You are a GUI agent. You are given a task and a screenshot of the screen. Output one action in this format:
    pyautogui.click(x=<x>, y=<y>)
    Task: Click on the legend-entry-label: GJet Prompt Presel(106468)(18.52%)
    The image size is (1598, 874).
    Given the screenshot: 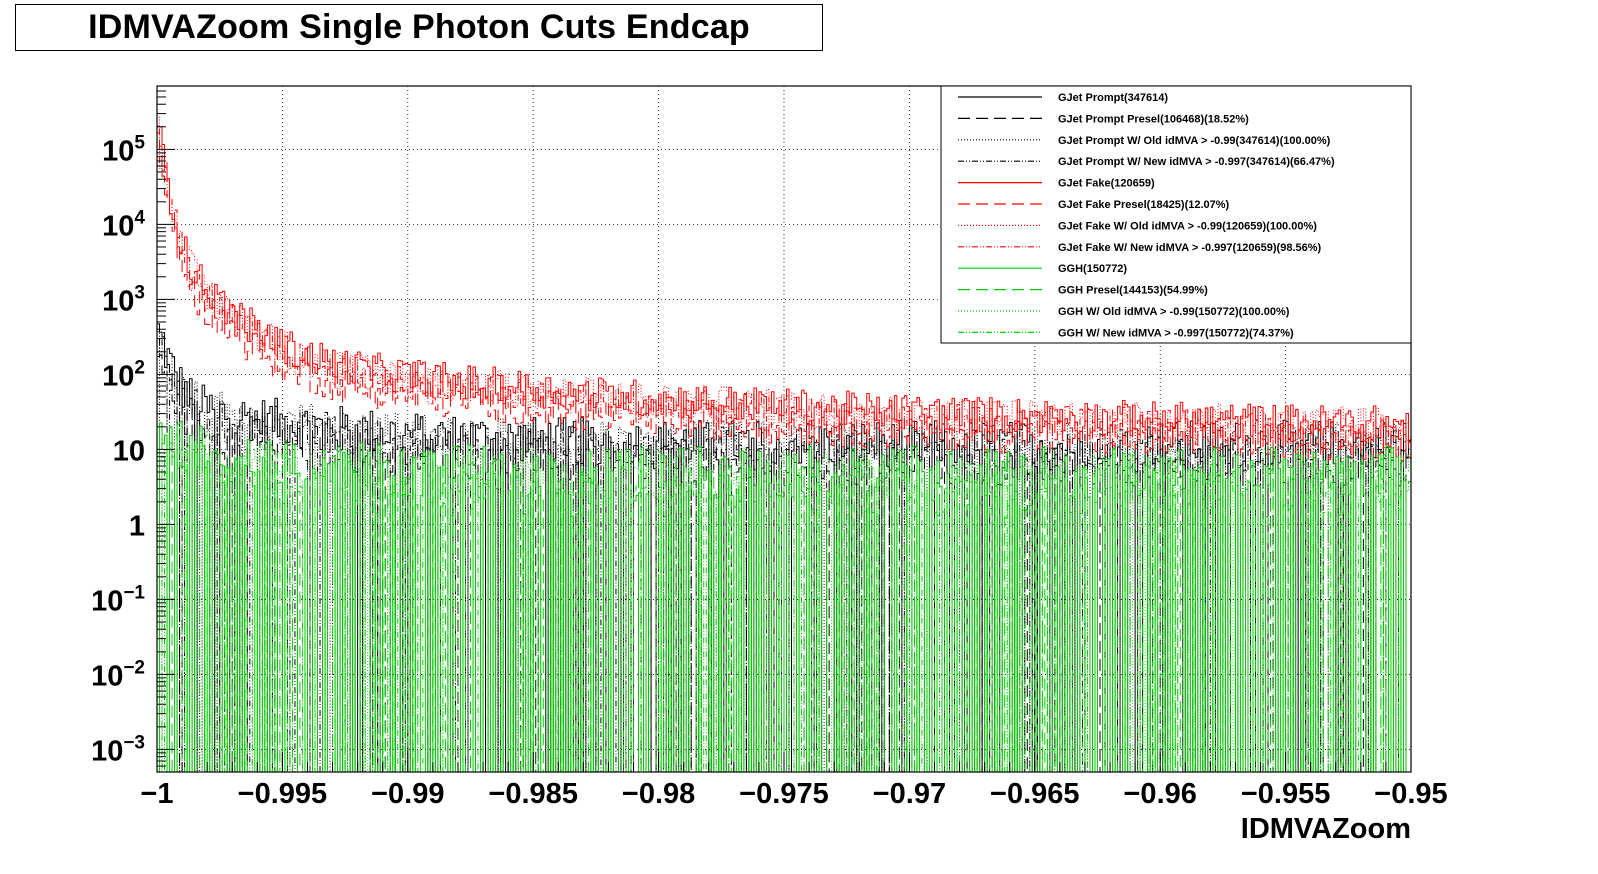 What is the action you would take?
    pyautogui.click(x=1153, y=119)
    